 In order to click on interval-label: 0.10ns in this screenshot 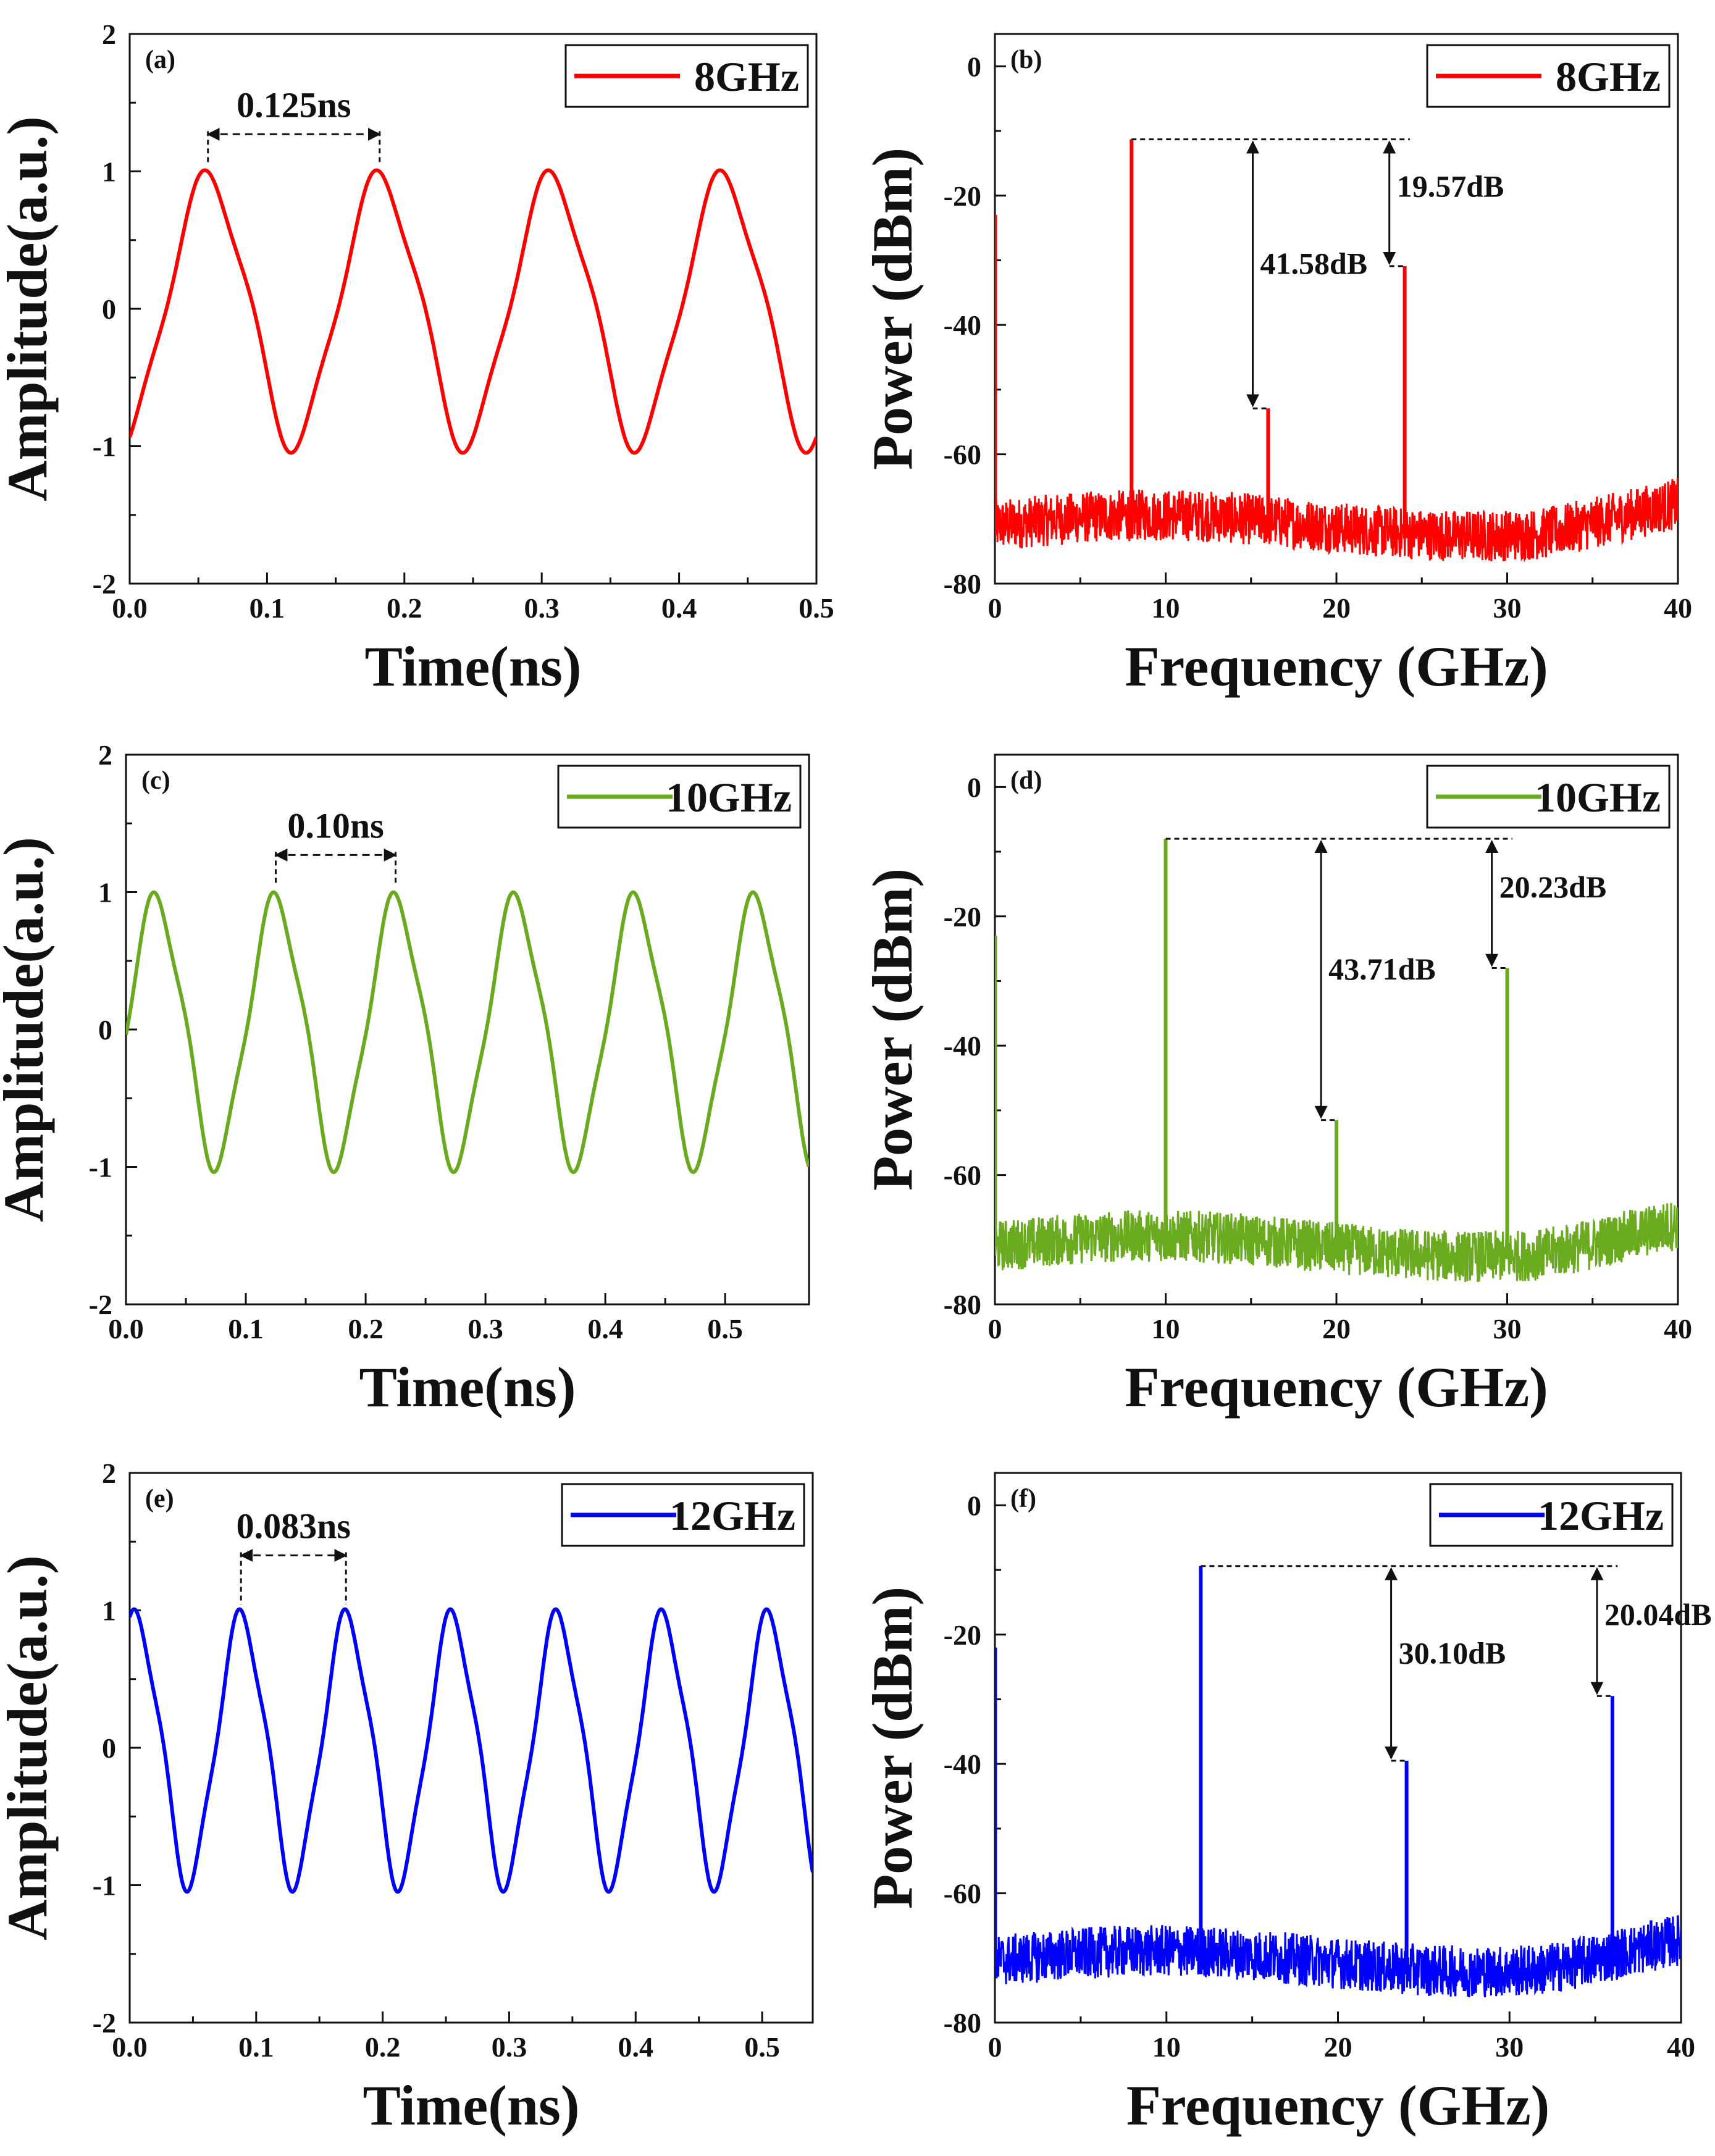, I will do `click(335, 825)`.